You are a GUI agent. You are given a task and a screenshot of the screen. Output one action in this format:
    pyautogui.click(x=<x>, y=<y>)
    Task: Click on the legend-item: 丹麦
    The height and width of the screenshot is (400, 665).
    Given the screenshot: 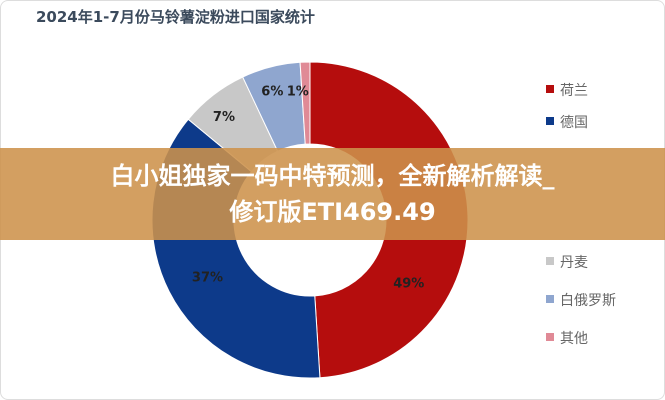 What is the action you would take?
    pyautogui.click(x=567, y=262)
    